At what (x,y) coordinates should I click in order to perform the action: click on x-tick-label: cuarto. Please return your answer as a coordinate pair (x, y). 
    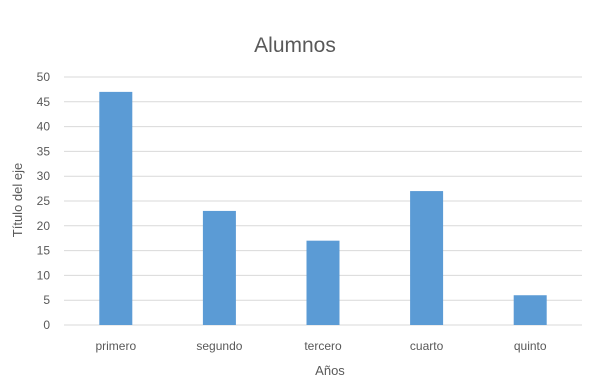
    Looking at the image, I should click on (427, 346).